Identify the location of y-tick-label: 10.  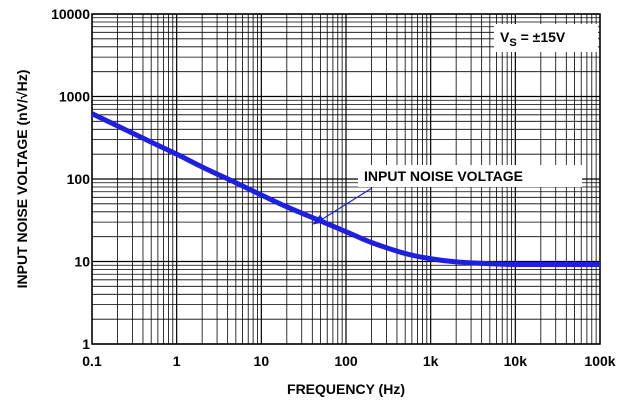
(82, 262).